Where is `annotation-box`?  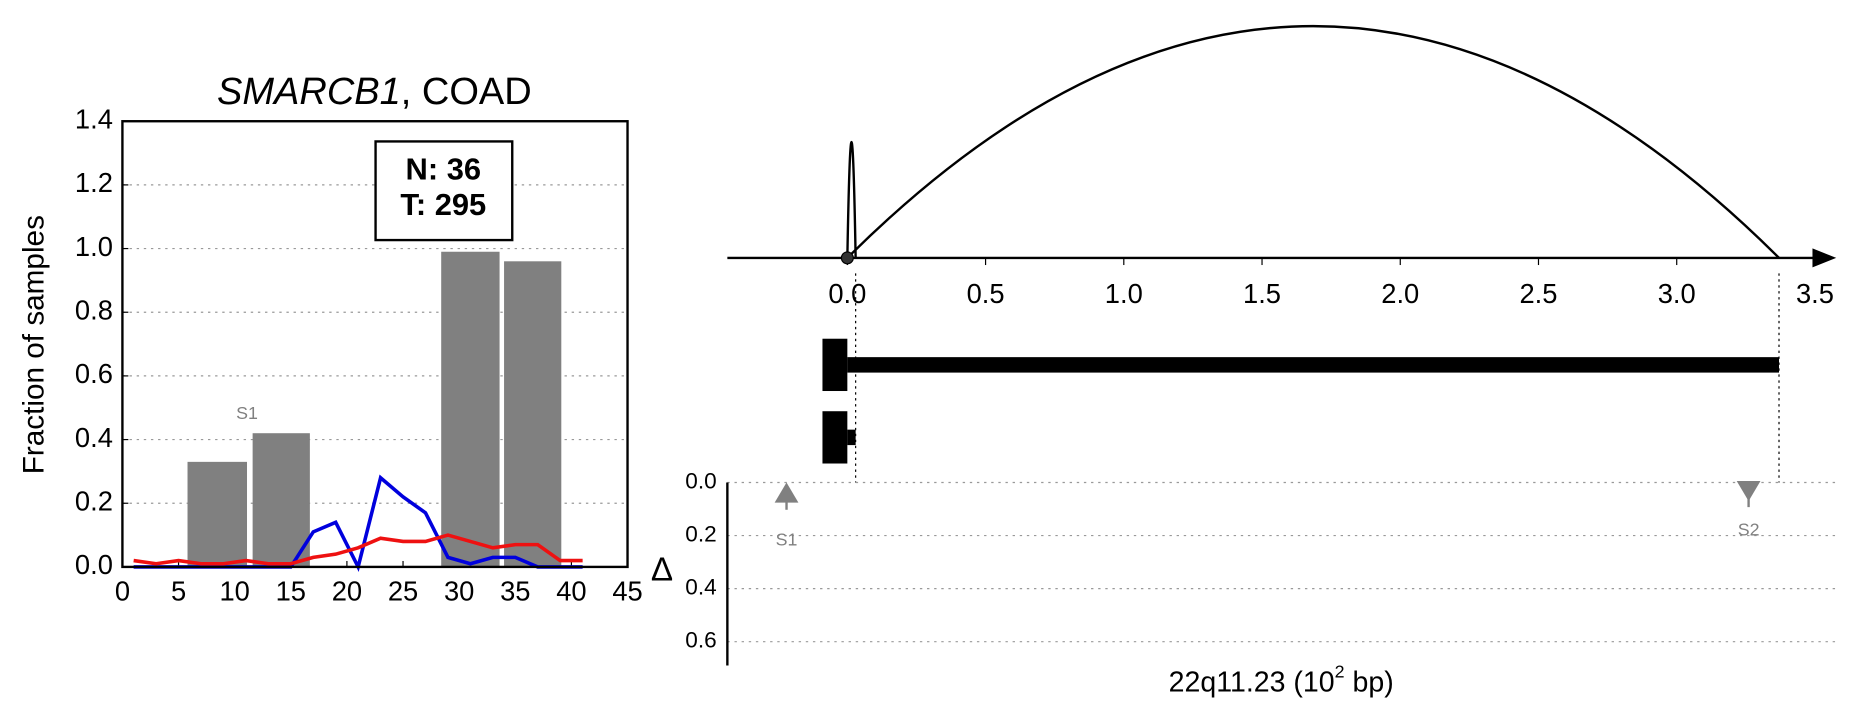 annotation-box is located at coordinates (444, 191).